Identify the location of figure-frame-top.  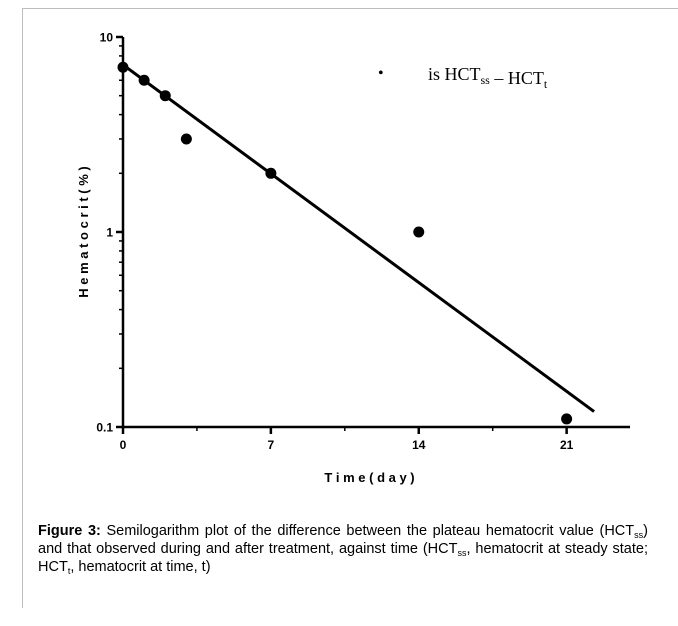
(350, 8).